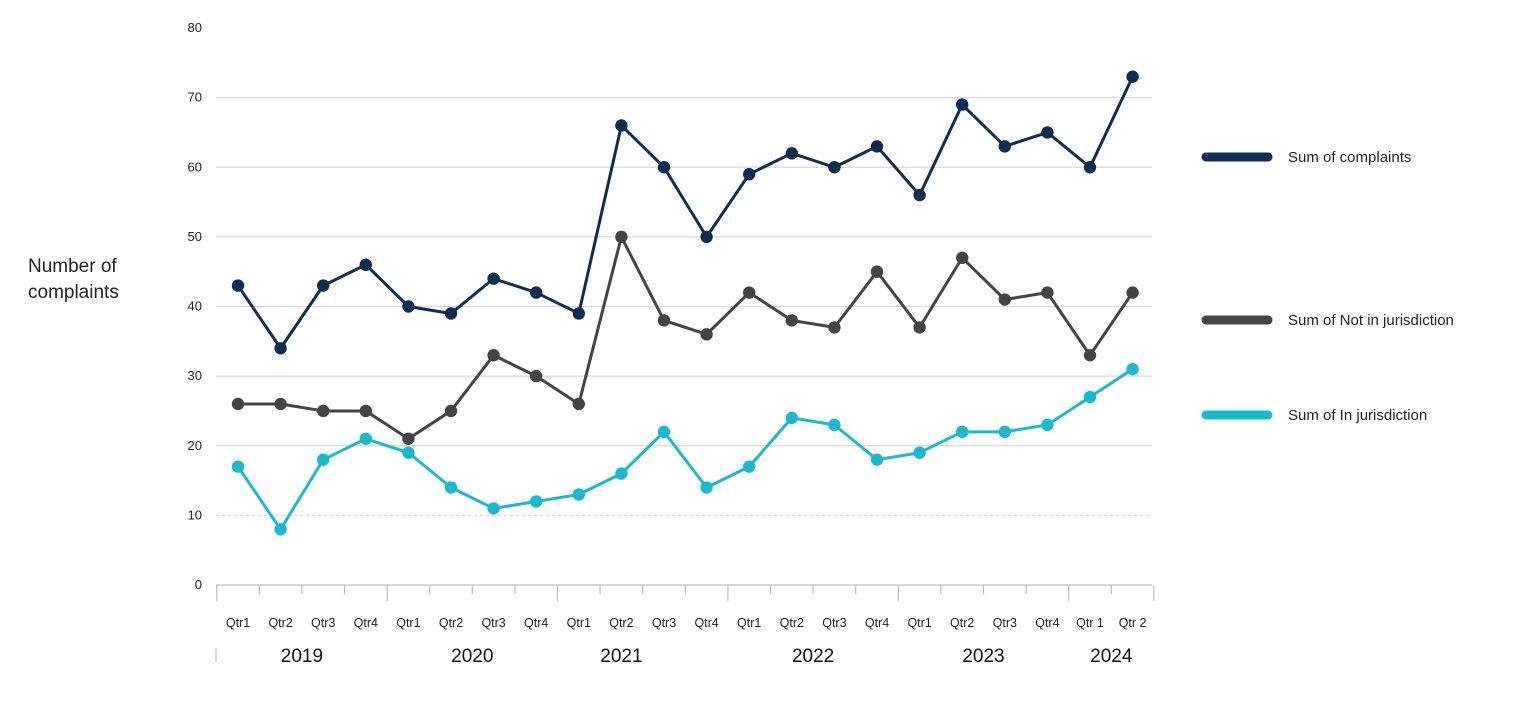 This screenshot has width=1536, height=704. I want to click on y-tick-label: 30, so click(195, 375).